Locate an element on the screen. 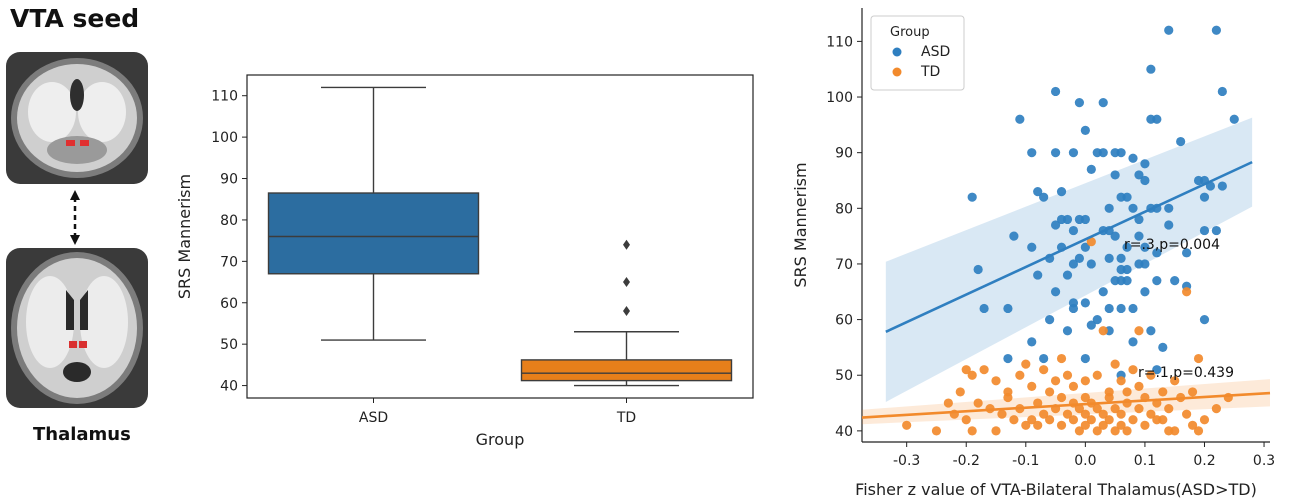 The image size is (1294, 500). td-stat-annotation: r=.1,p=0.439 is located at coordinates (1186, 373).